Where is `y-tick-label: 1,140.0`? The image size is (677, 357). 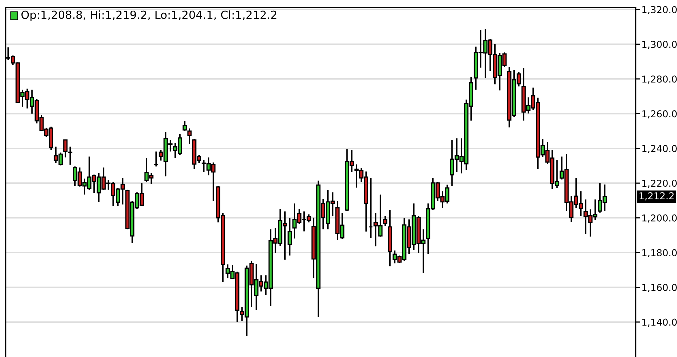
y-tick-label: 1,140.0 is located at coordinates (659, 322).